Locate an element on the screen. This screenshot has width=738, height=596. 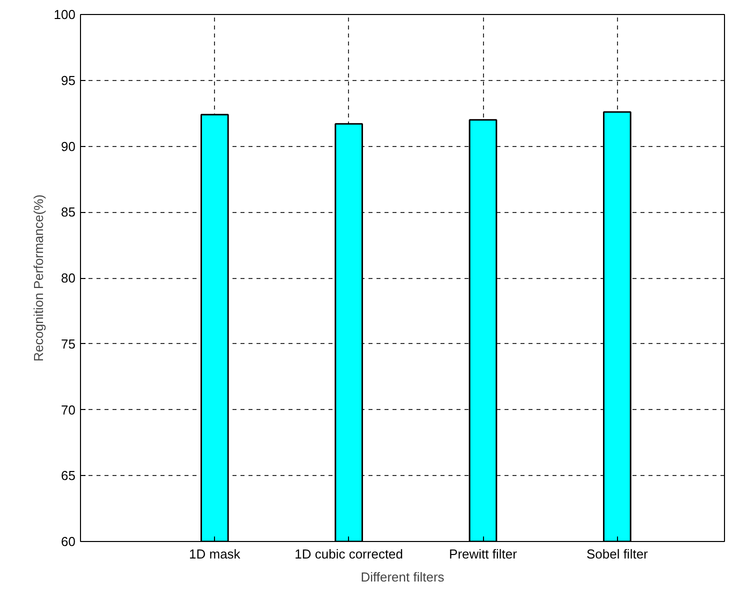
y-tick-label: 90 is located at coordinates (68, 146).